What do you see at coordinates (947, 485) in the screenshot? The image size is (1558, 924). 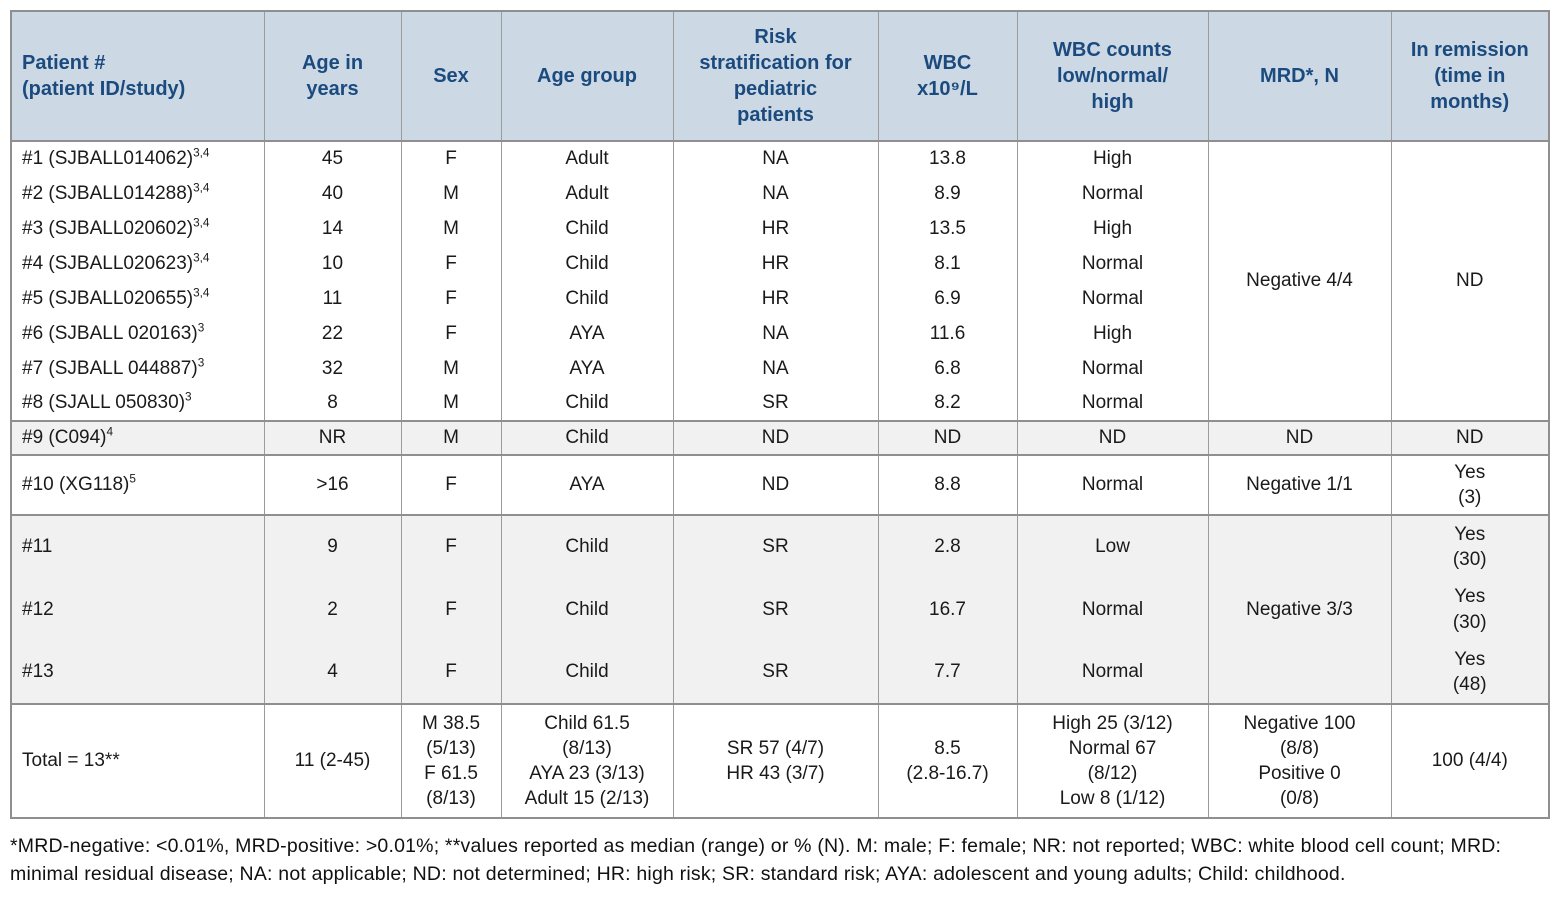 I see `wbc-cell: 8.8` at bounding box center [947, 485].